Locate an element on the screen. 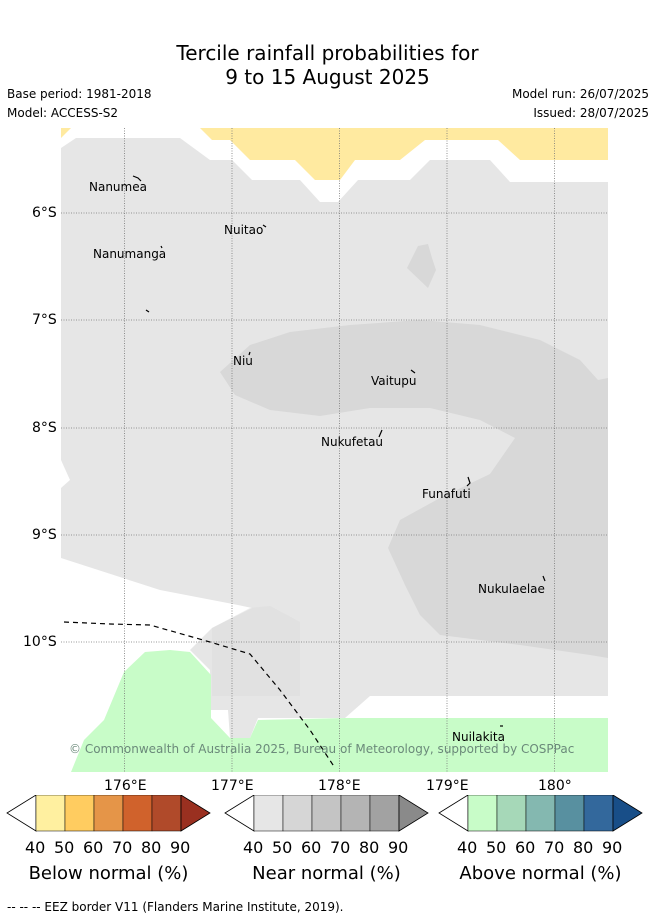 The height and width of the screenshot is (919, 655). place-nuitao: Nuitao is located at coordinates (244, 230).